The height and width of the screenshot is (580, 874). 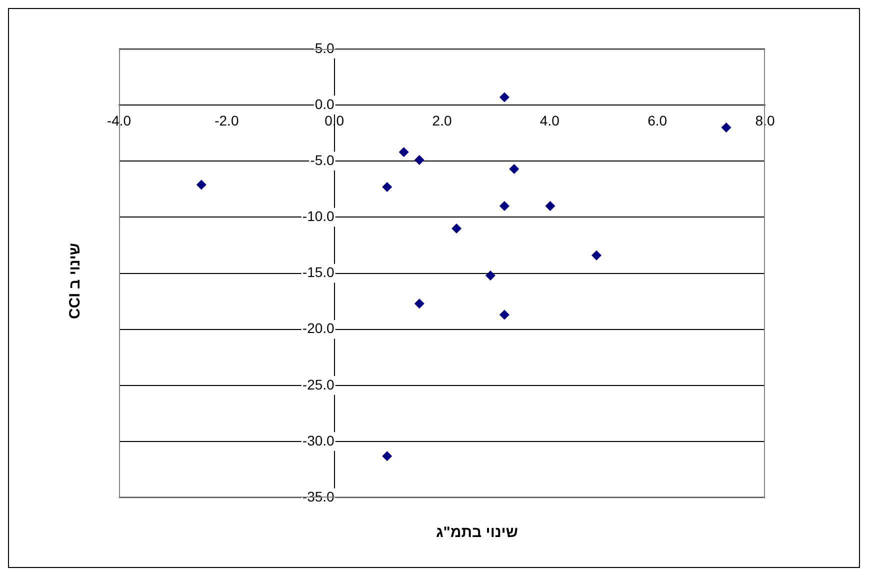 What do you see at coordinates (550, 120) in the screenshot?
I see `x-tick-label: 4.0` at bounding box center [550, 120].